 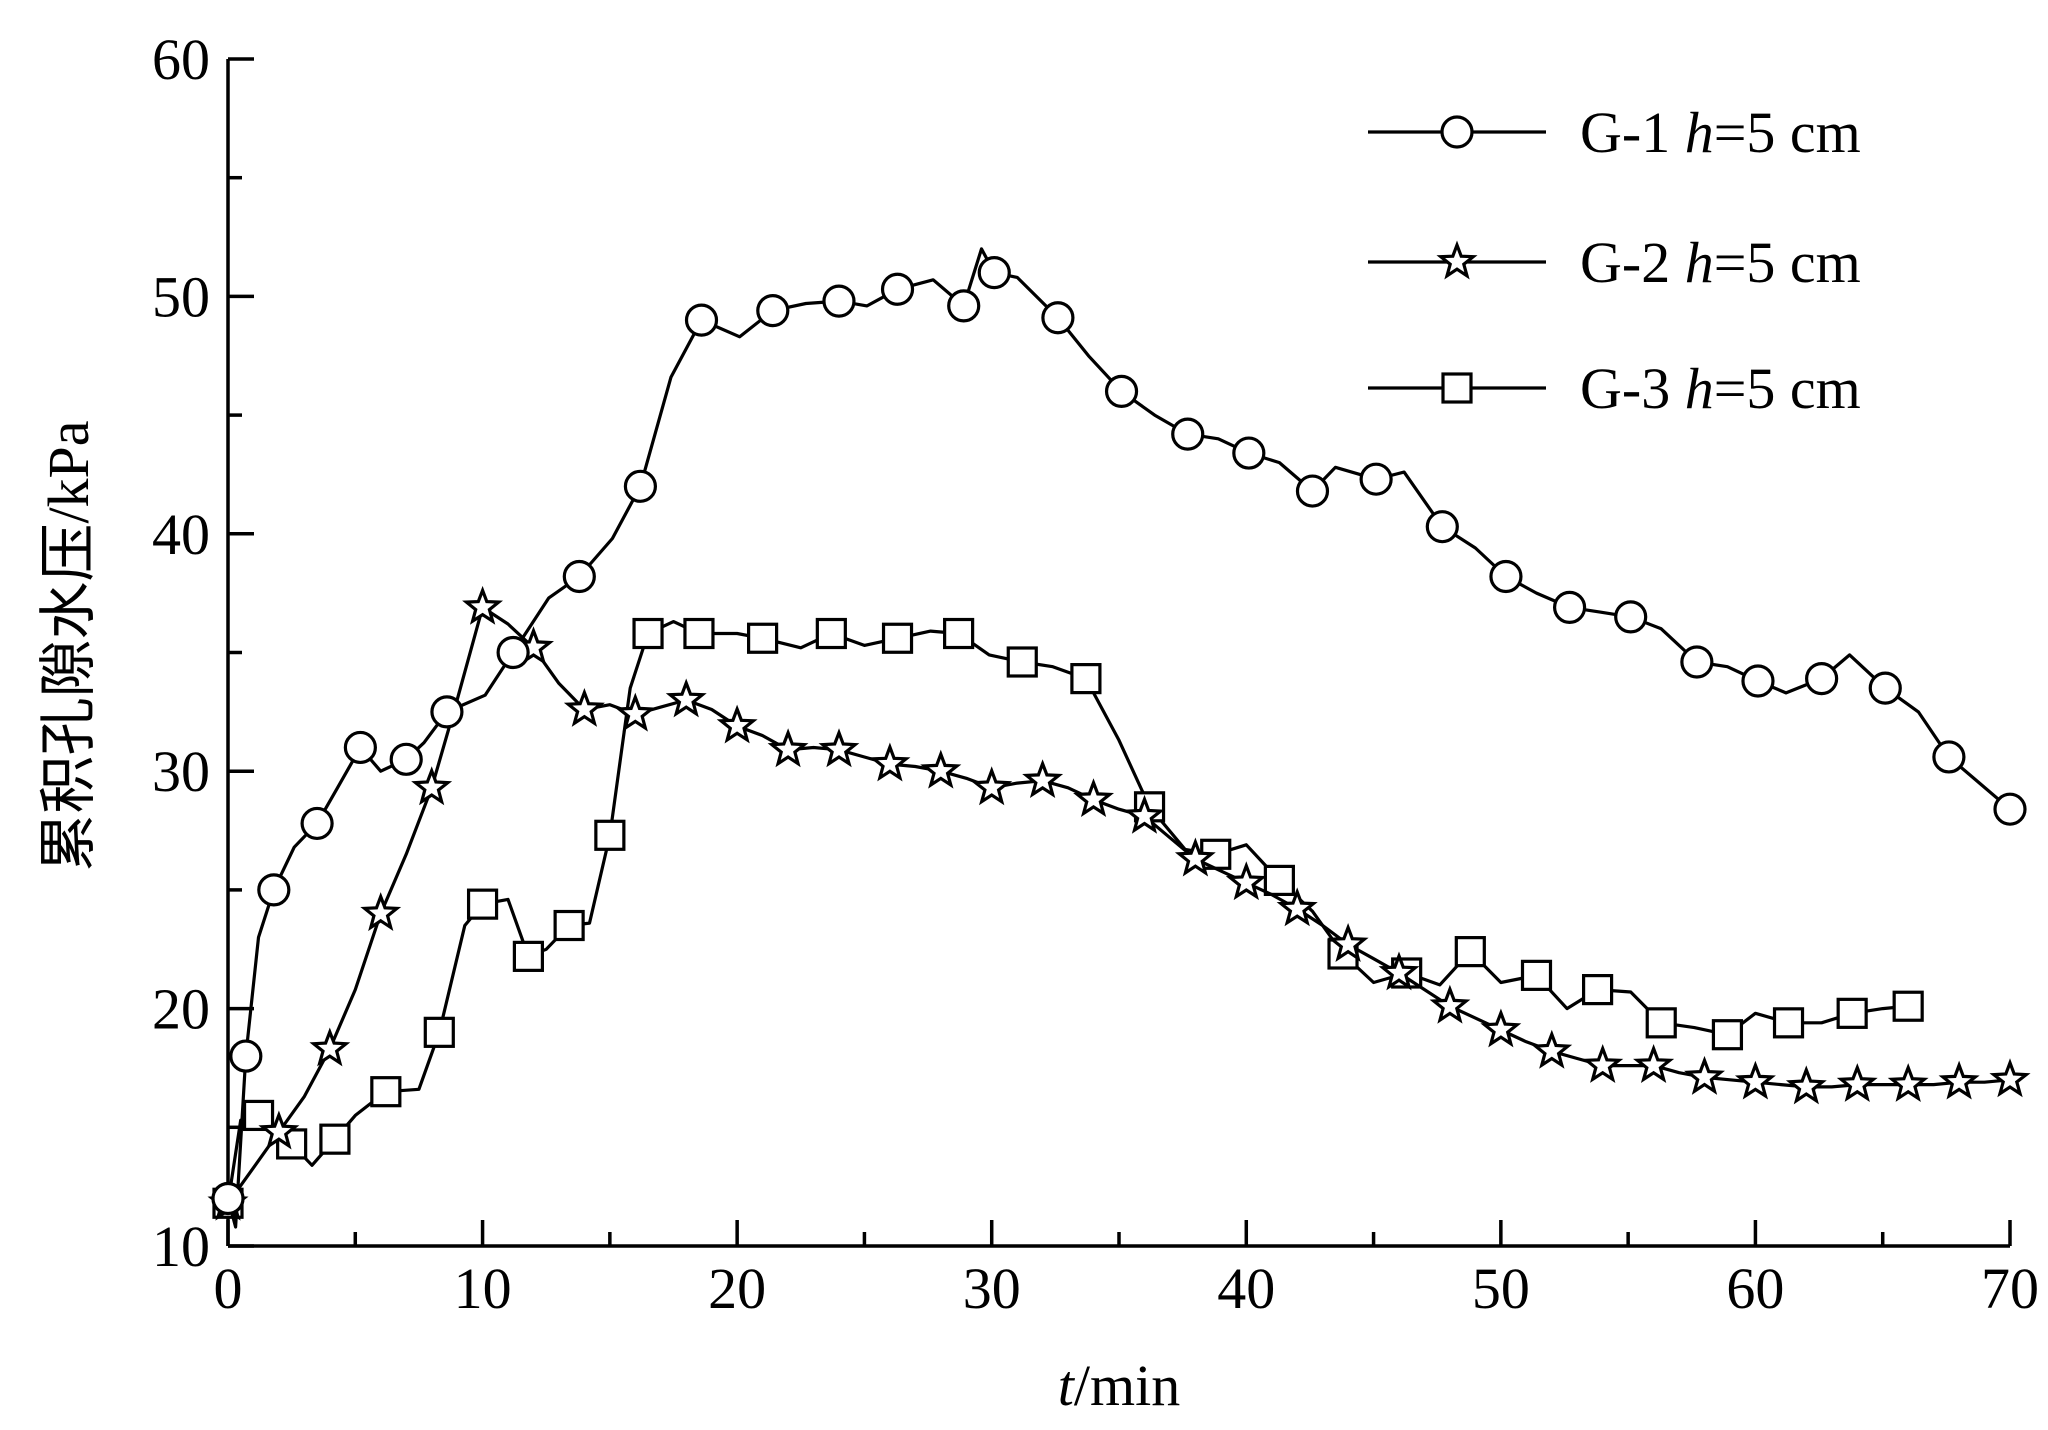 I want to click on y-axis-label: 累积孔隙水压/kPa, so click(x=68, y=645).